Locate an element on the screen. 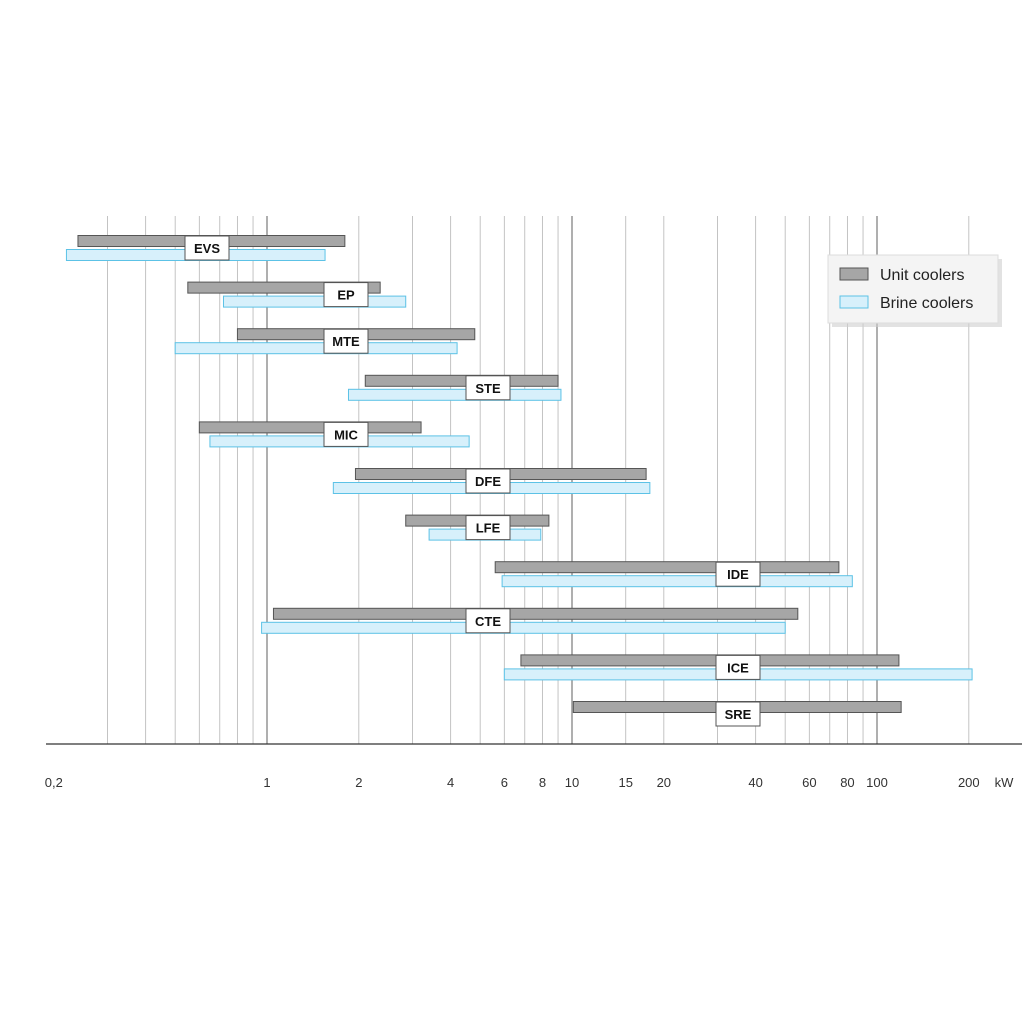 The width and height of the screenshot is (1024, 1024). row-sre: SRE is located at coordinates (737, 714).